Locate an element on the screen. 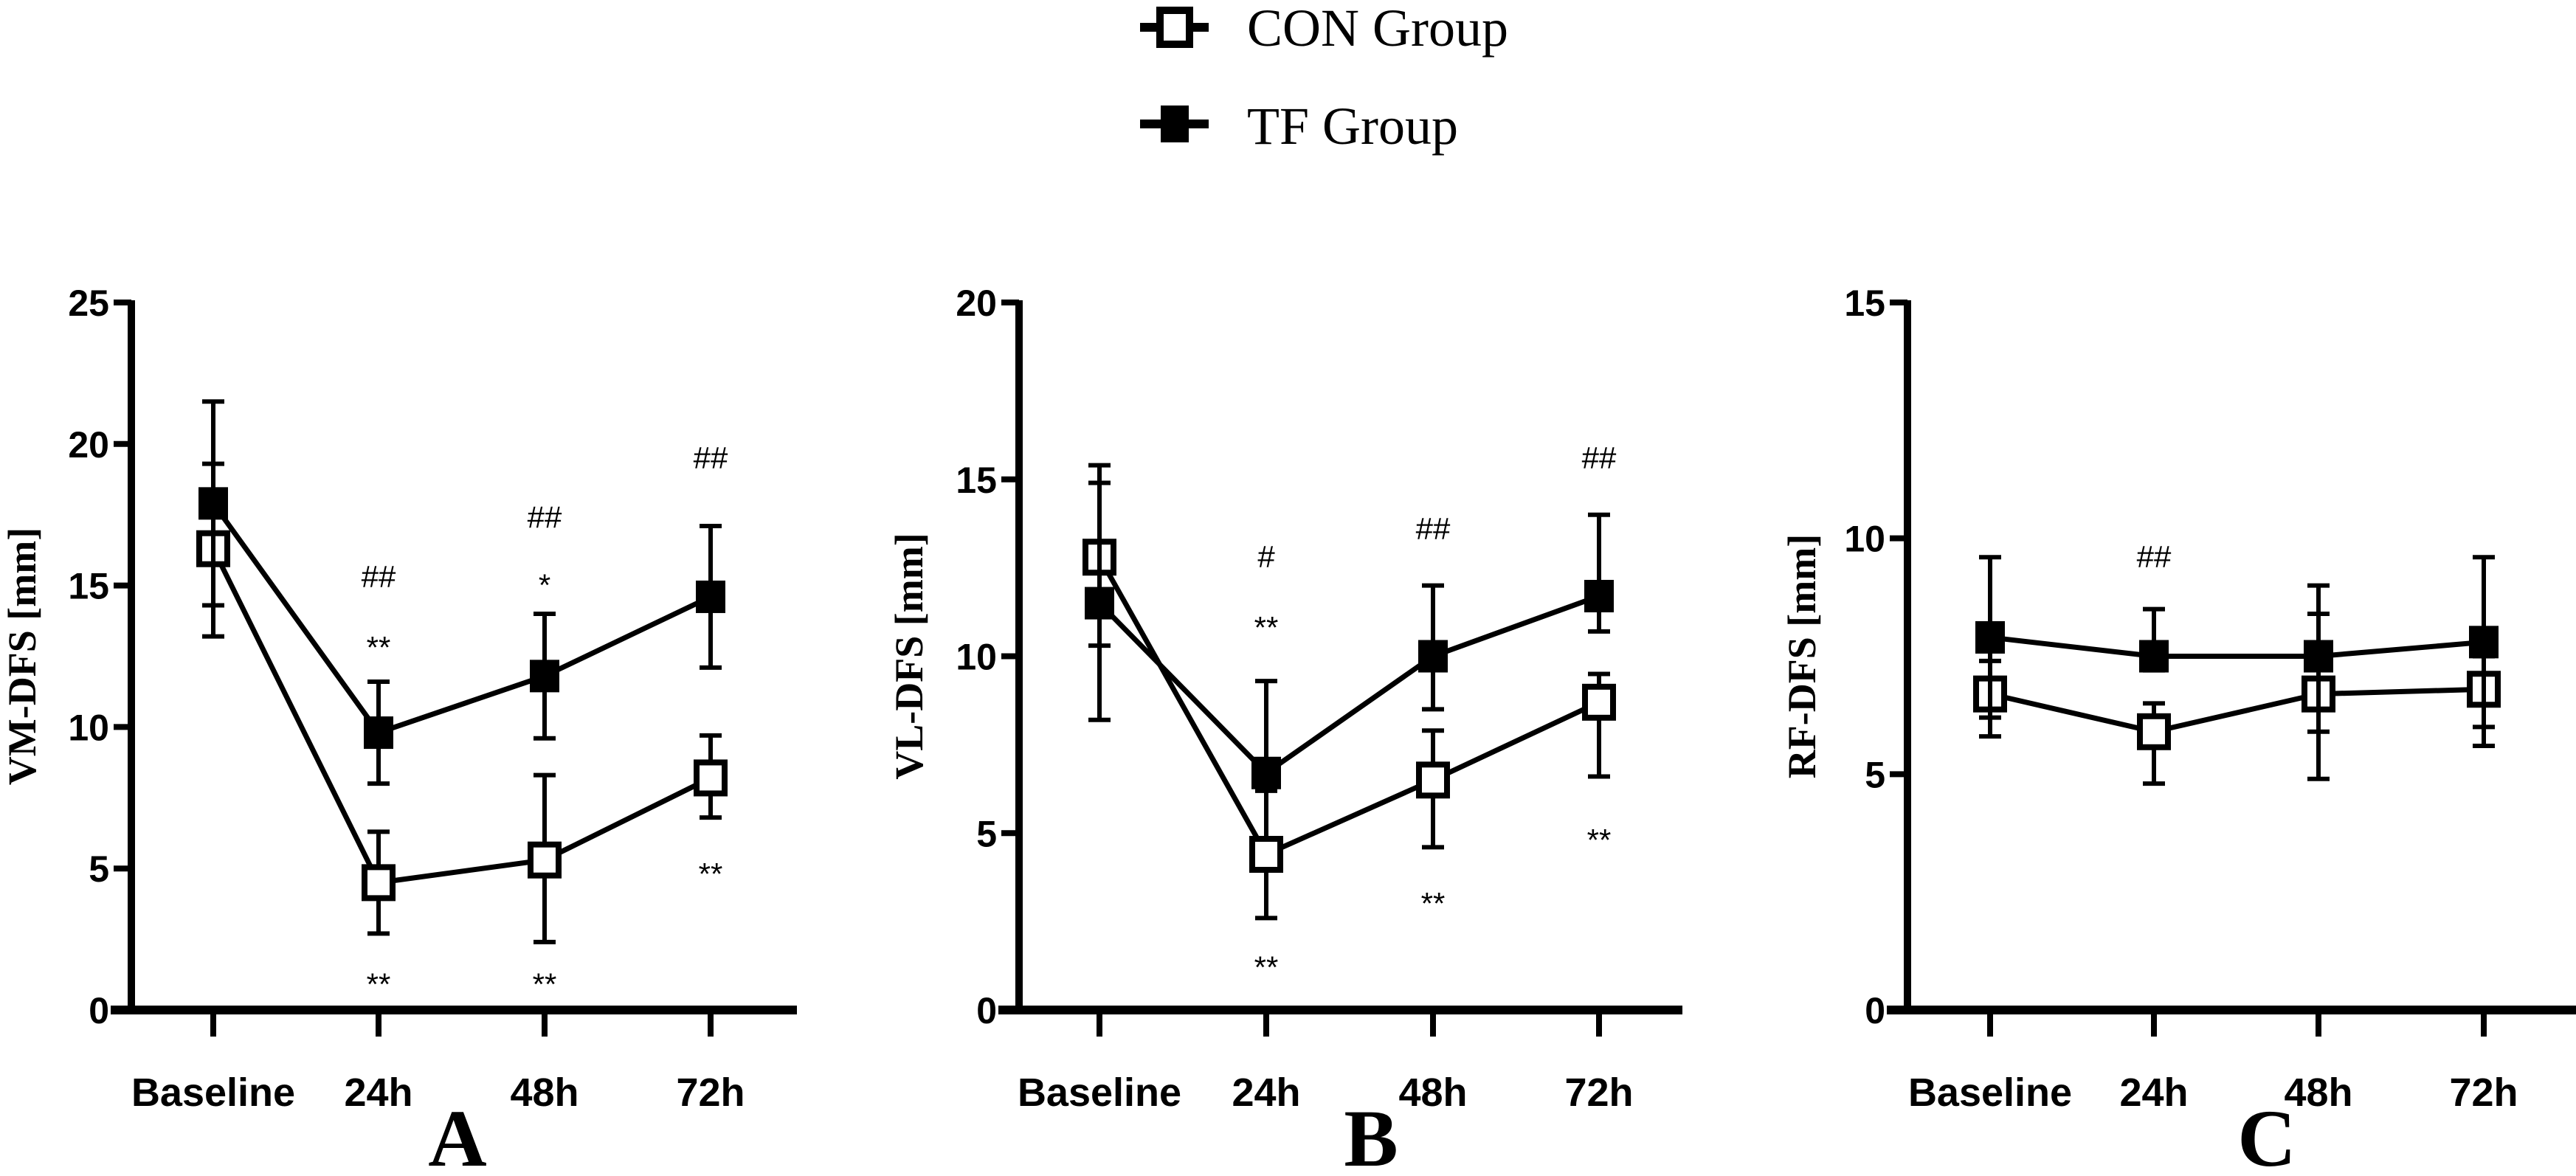 This screenshot has width=2576, height=1176. legend-item-tf: TF Group is located at coordinates (1299, 127).